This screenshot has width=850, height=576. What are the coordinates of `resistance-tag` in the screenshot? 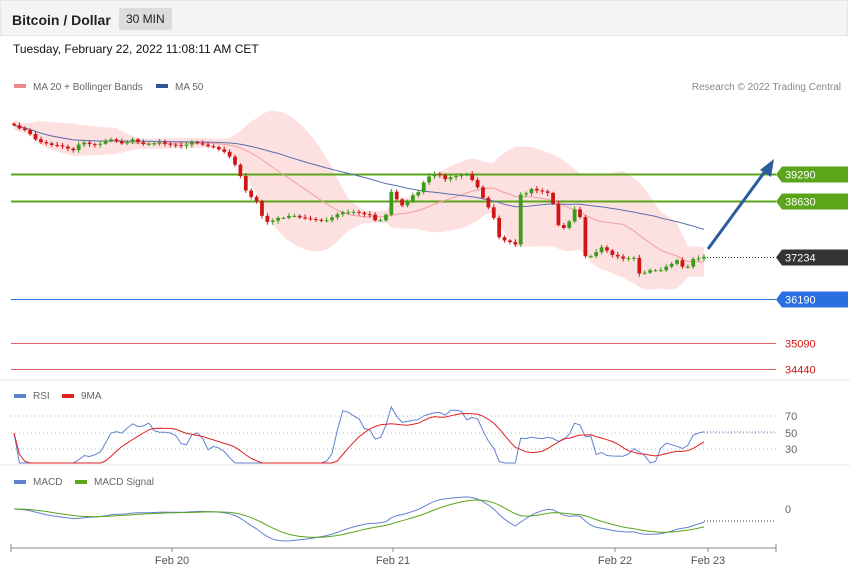 It's located at (812, 174).